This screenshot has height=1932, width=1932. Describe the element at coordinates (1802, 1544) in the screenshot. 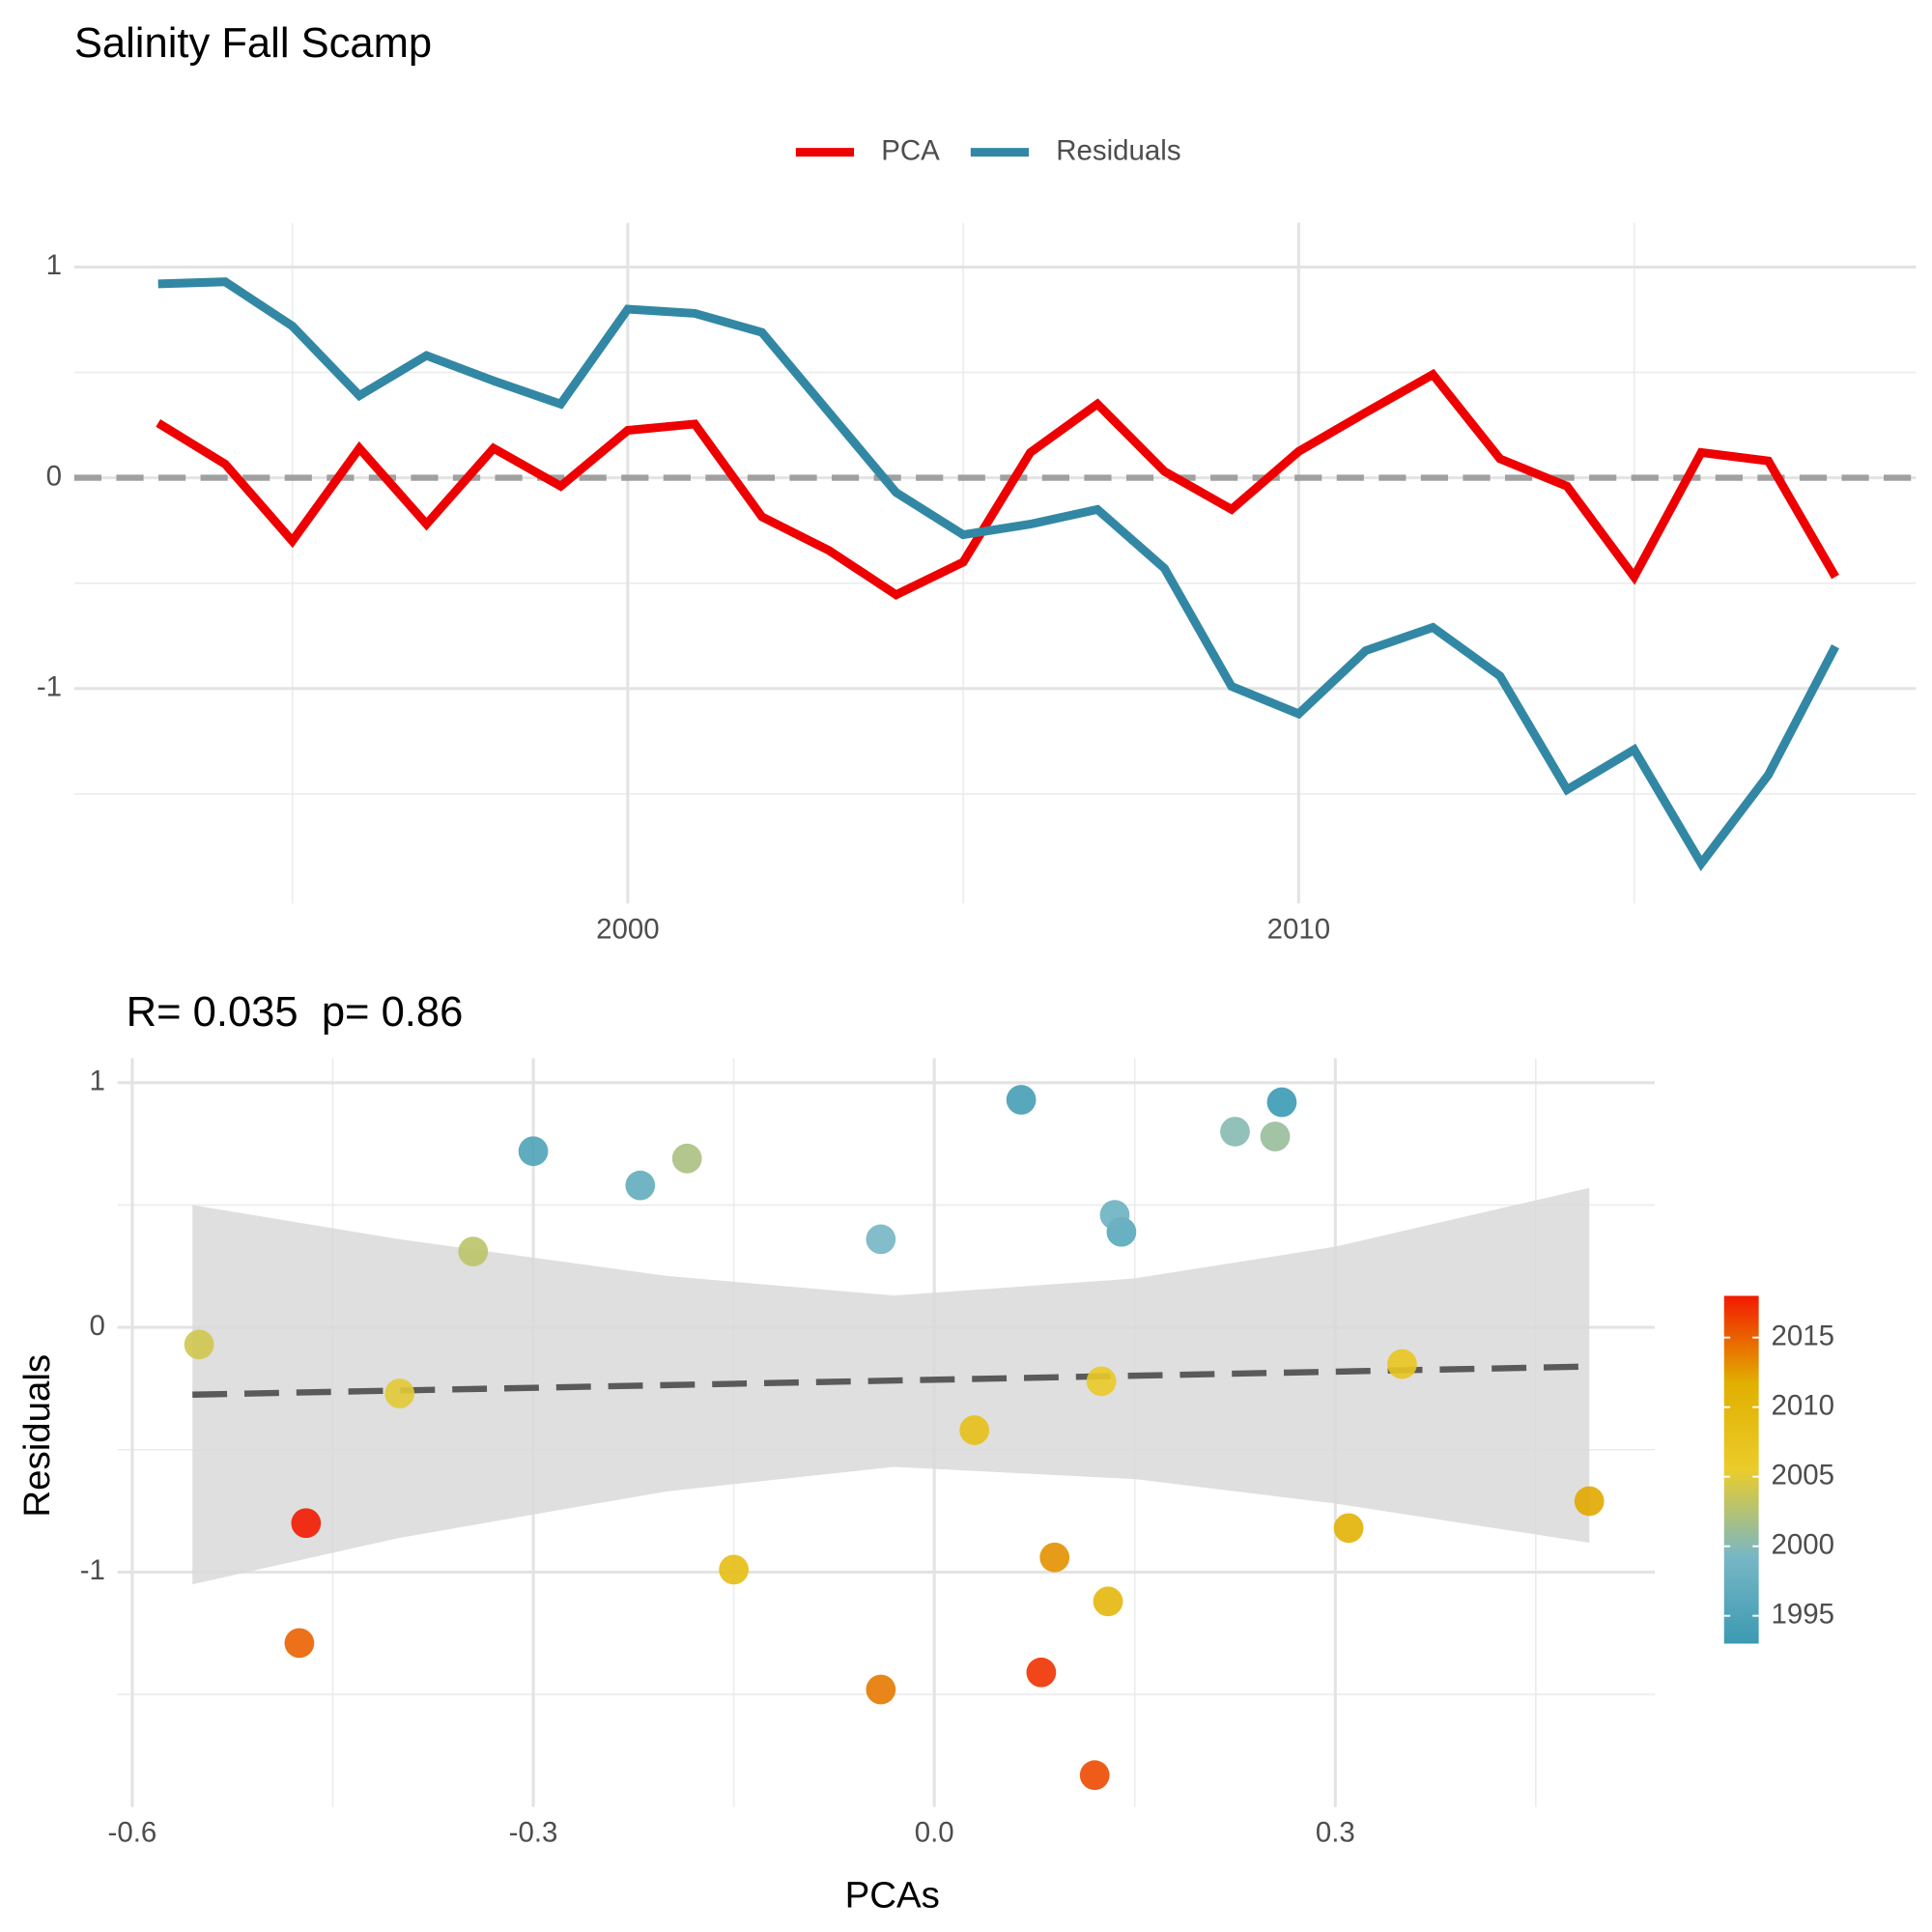

I see `colorbar-label: 2000` at that location.